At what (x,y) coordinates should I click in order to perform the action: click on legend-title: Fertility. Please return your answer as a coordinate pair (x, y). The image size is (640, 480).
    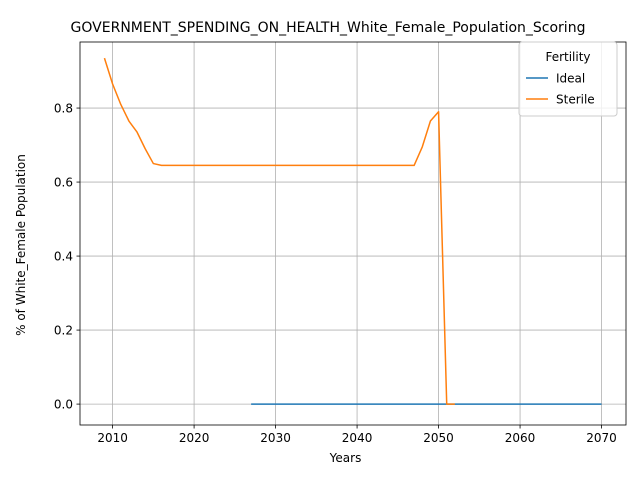
    Looking at the image, I should click on (567, 57).